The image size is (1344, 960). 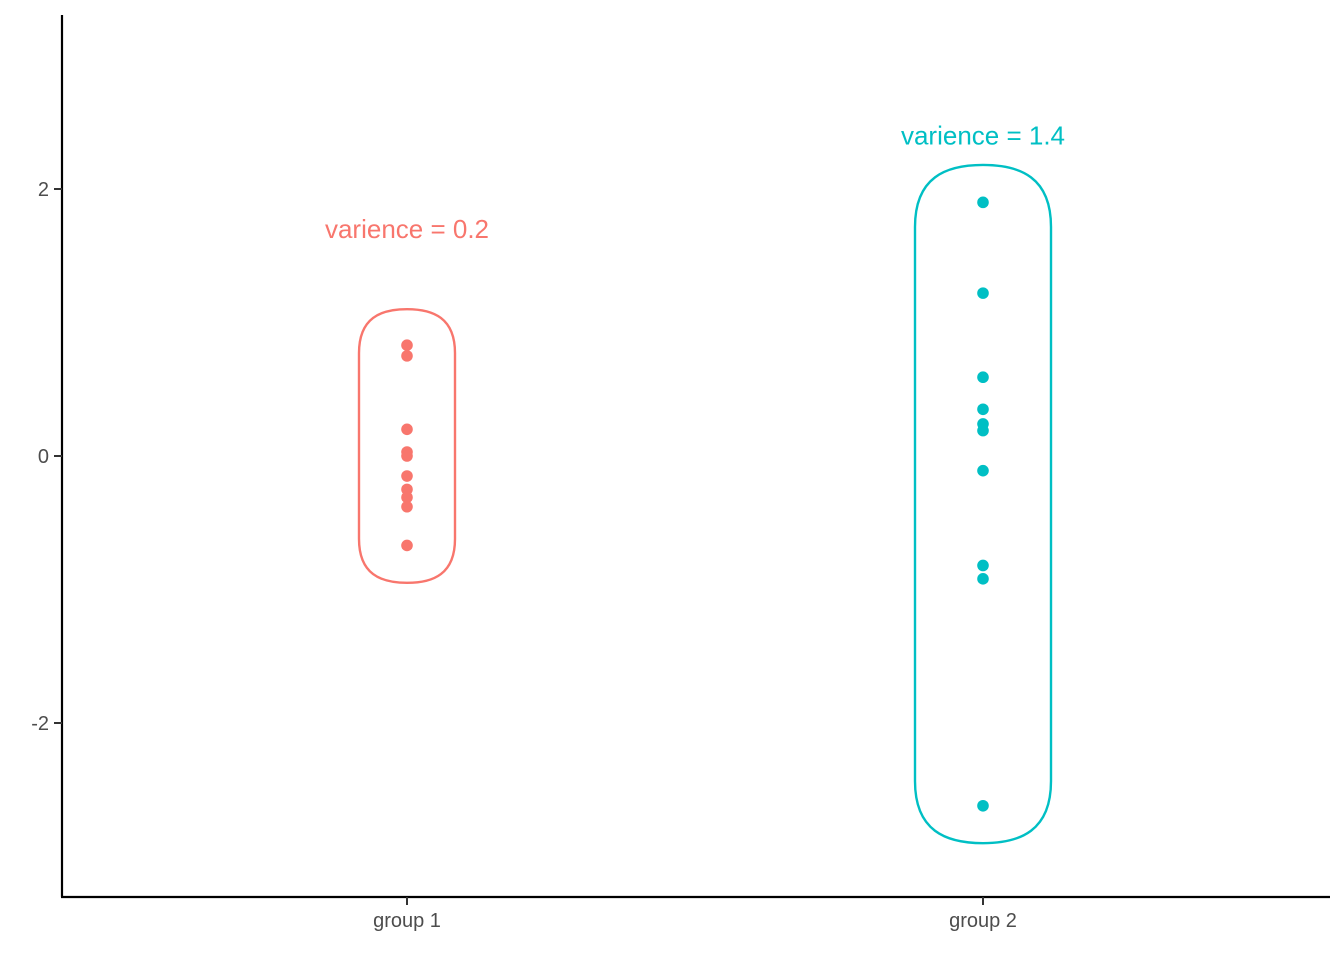 I want to click on variance-annotations: varience = 0.2 varience = 1.4, so click(x=695, y=182).